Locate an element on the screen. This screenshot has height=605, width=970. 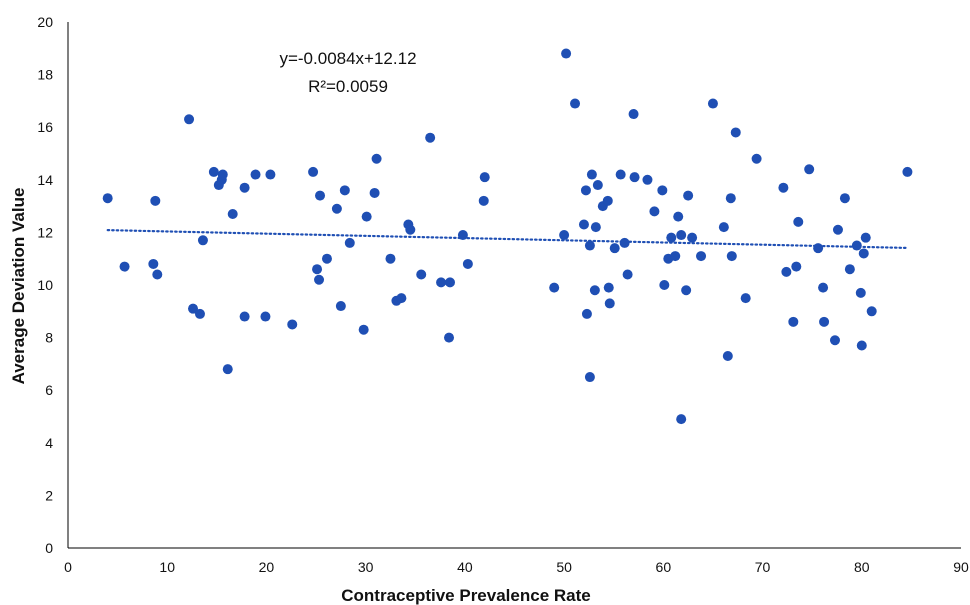
x-tick-label: 90 is located at coordinates (961, 567).